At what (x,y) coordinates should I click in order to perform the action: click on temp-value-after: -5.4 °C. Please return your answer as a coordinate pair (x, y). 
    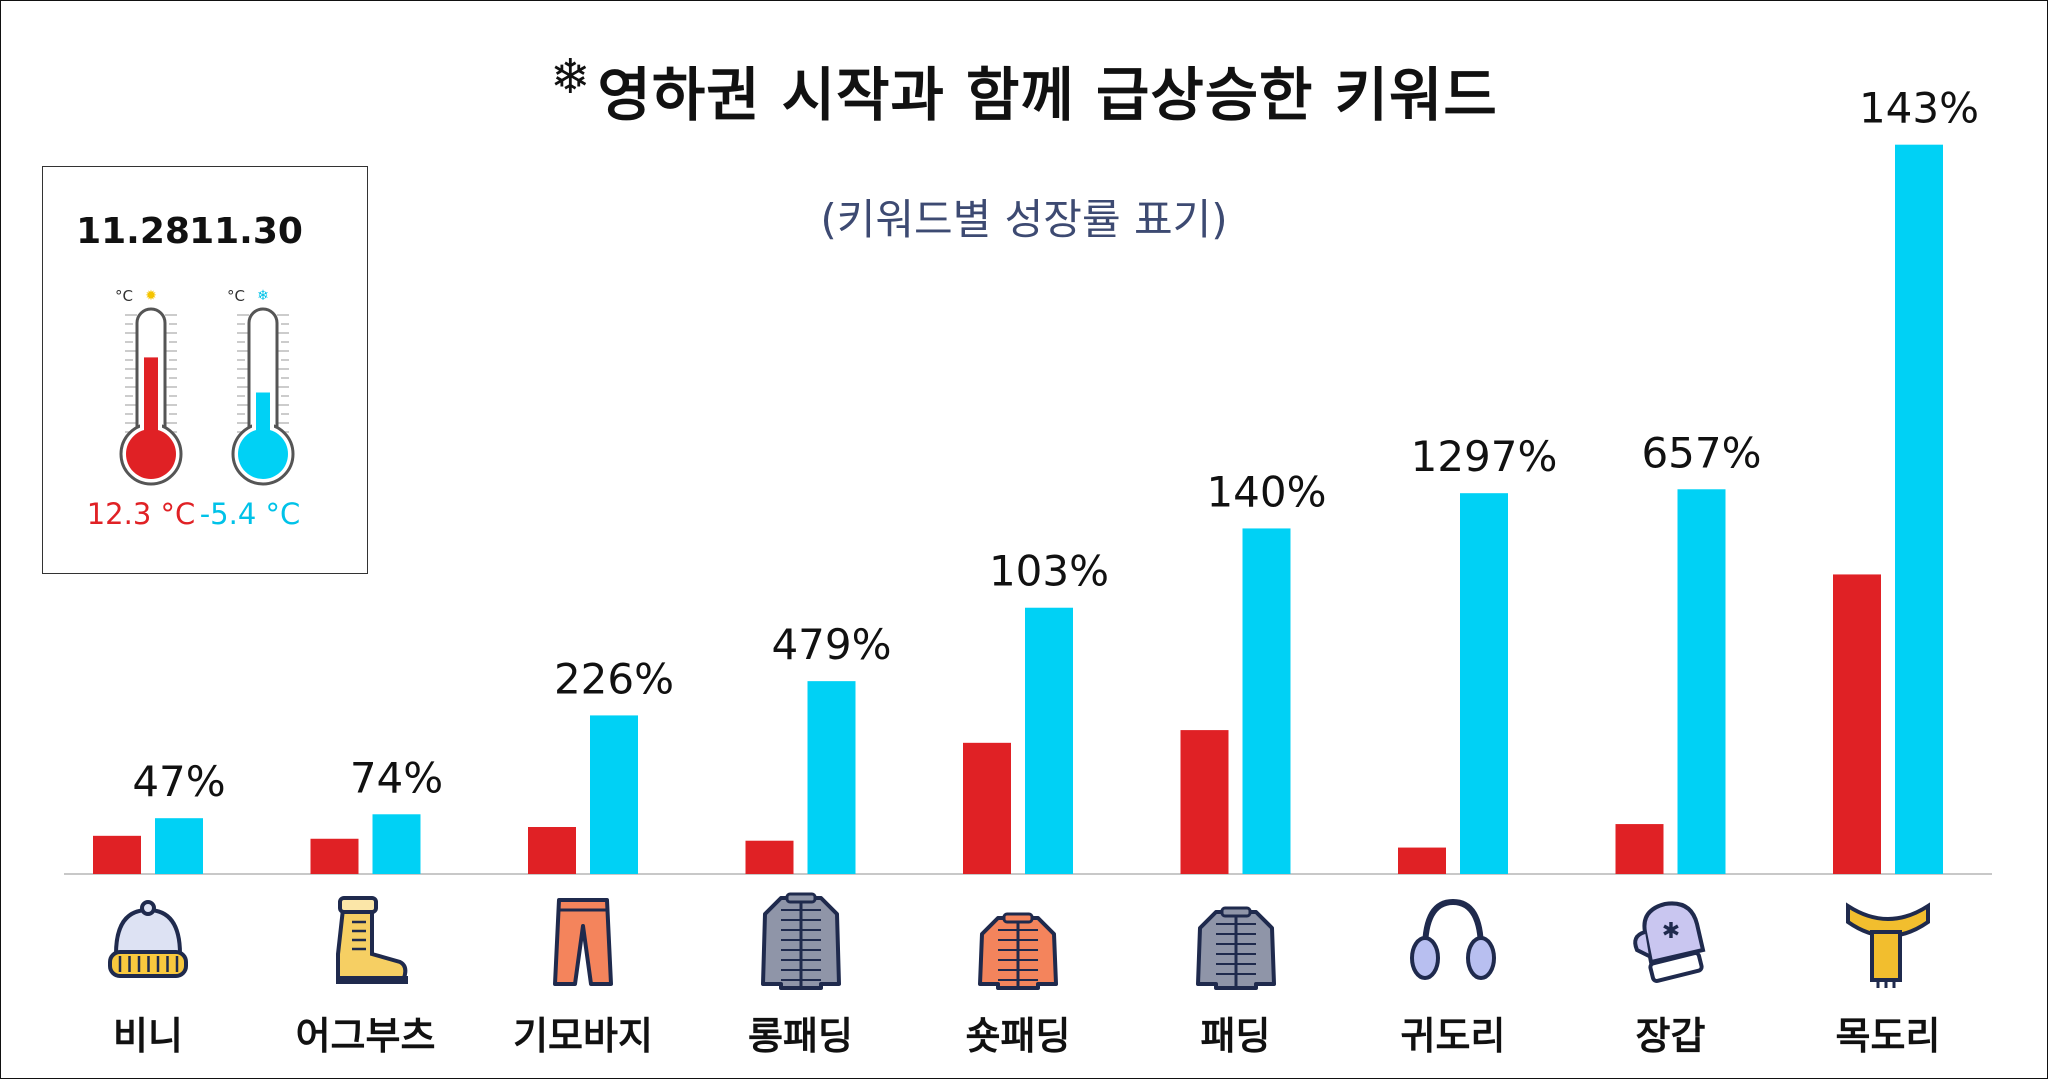
    Looking at the image, I should click on (250, 514).